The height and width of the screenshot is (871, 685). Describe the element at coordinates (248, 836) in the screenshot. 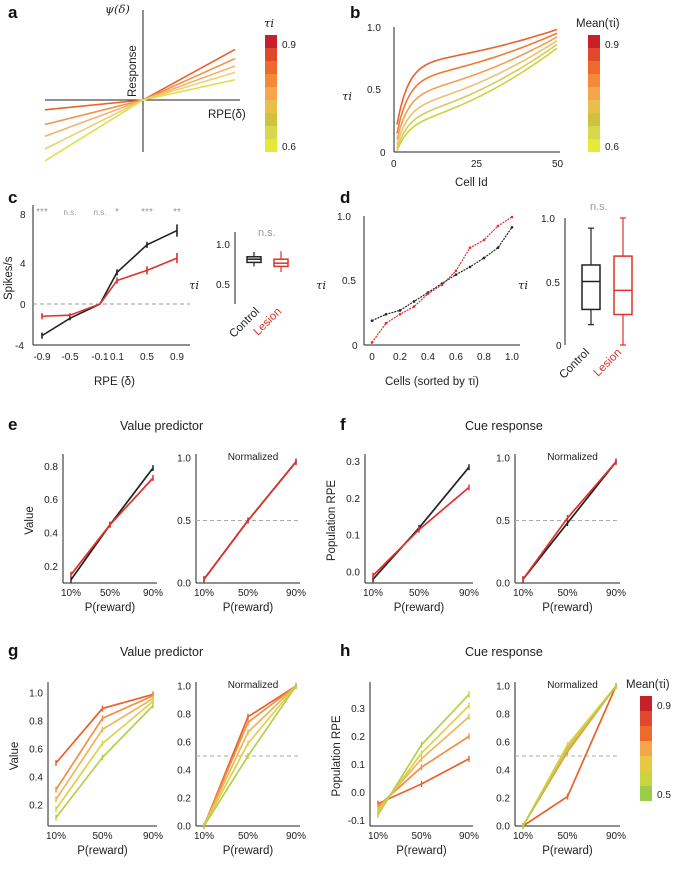

I see `g-right-xtick: 50%` at that location.